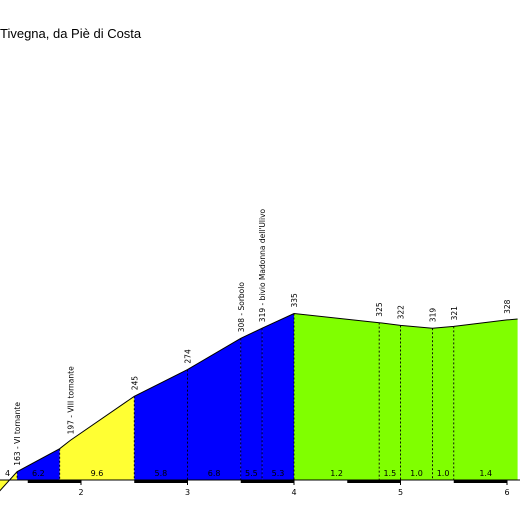 The width and height of the screenshot is (520, 520). I want to click on marker-label: 197 - VIII tornante, so click(70, 400).